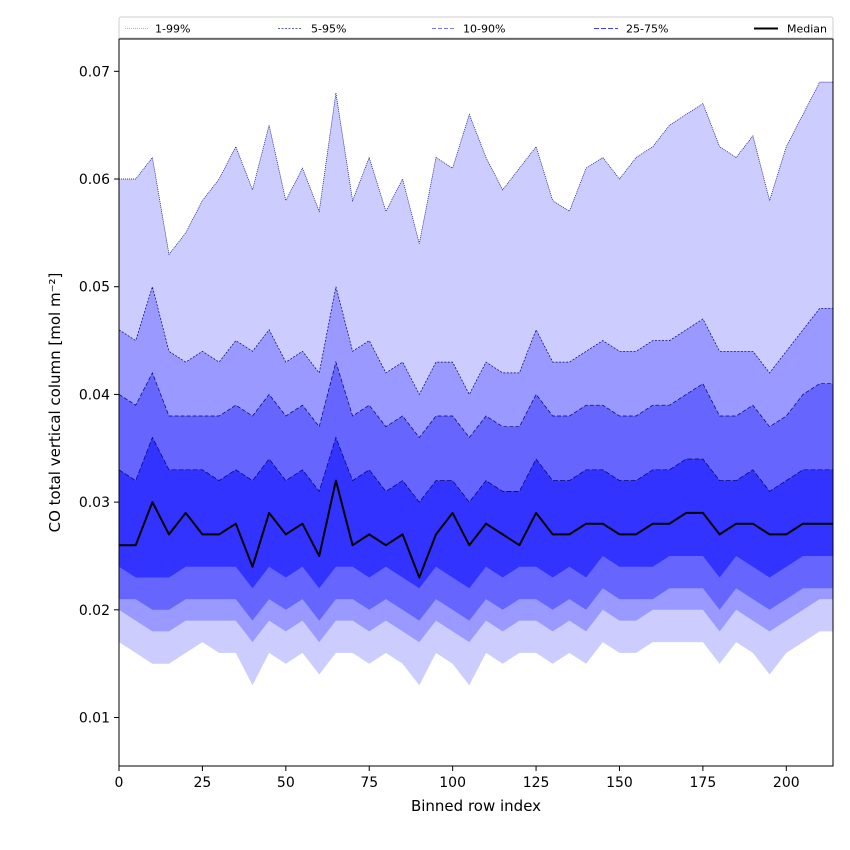 The image size is (850, 850). I want to click on y-tick-label: 0.03, so click(94, 503).